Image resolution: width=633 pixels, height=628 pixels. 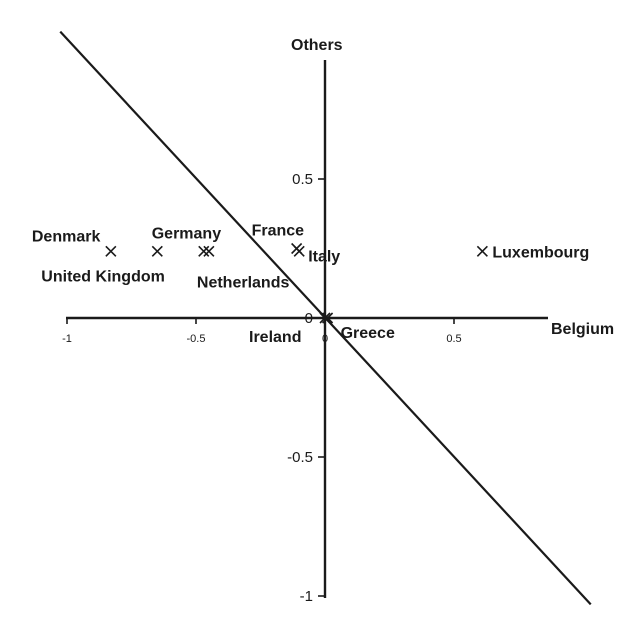 What do you see at coordinates (306, 596) in the screenshot?
I see `y-tick-label: -1` at bounding box center [306, 596].